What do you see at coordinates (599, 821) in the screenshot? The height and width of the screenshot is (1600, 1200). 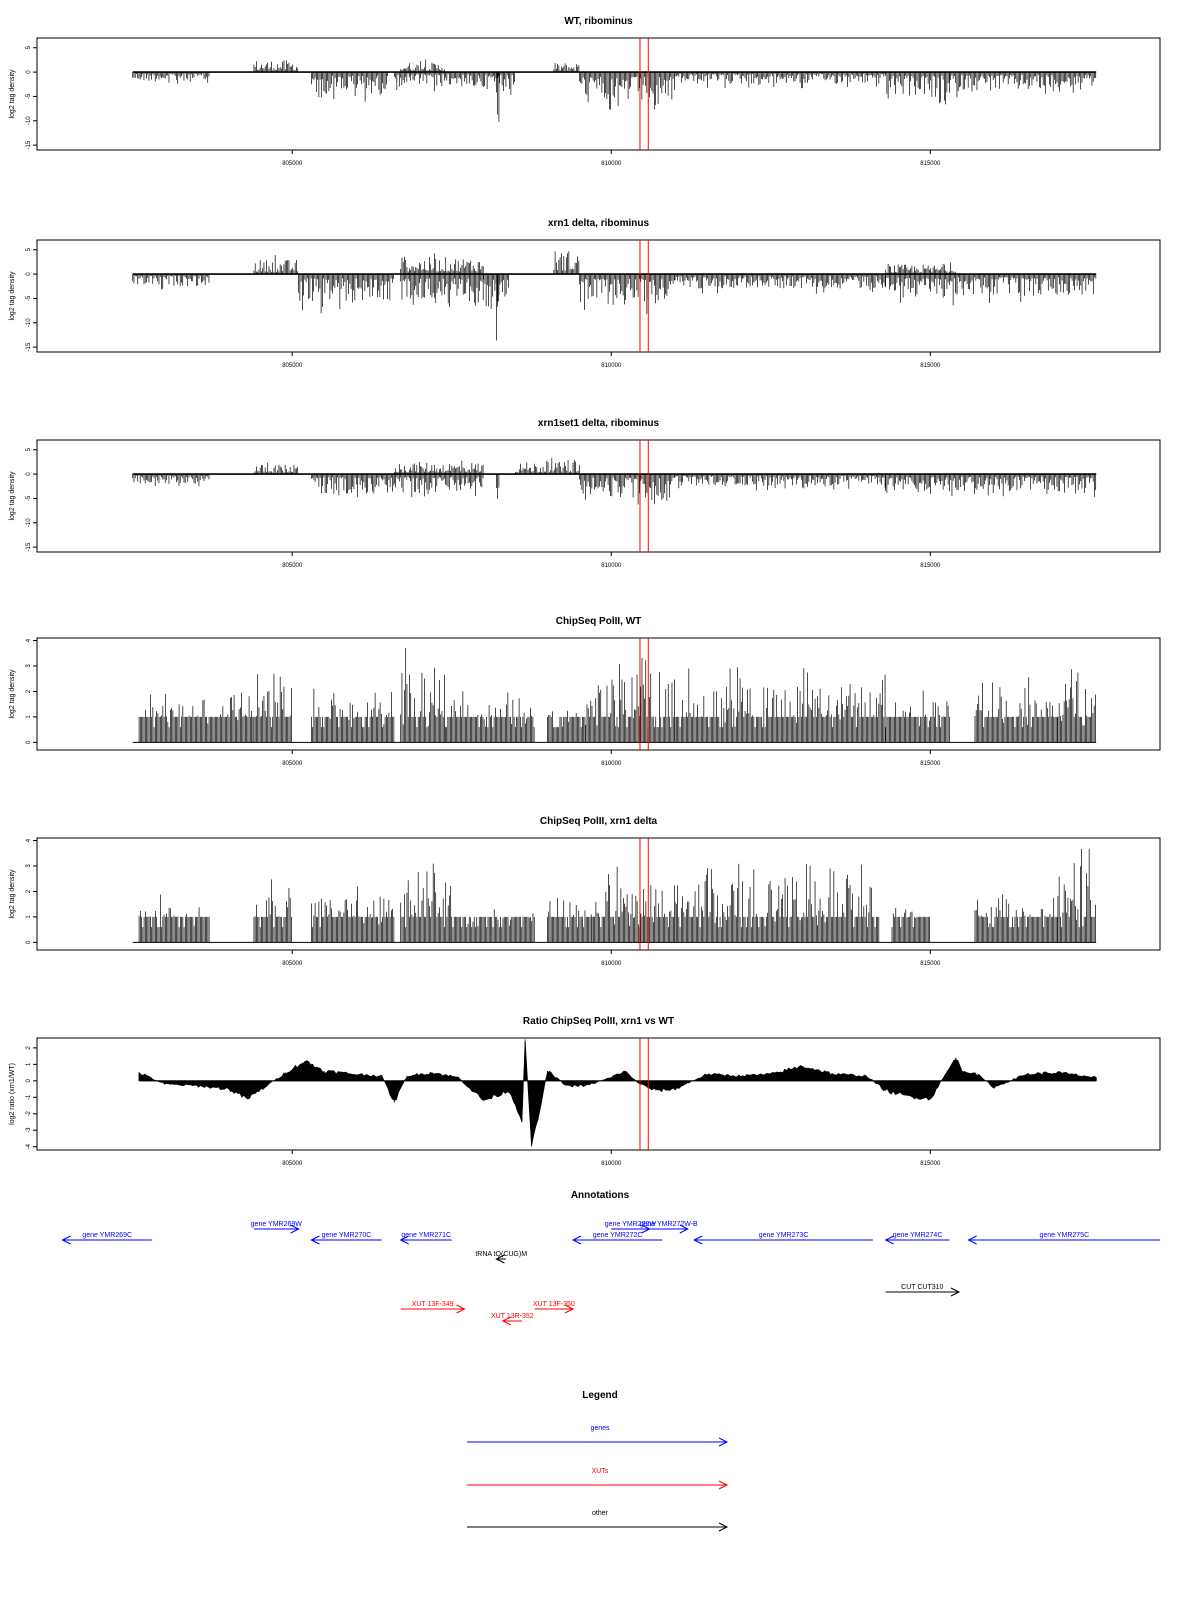 I see `panel-title: ChipSeq PolII, xrn1 delta` at bounding box center [599, 821].